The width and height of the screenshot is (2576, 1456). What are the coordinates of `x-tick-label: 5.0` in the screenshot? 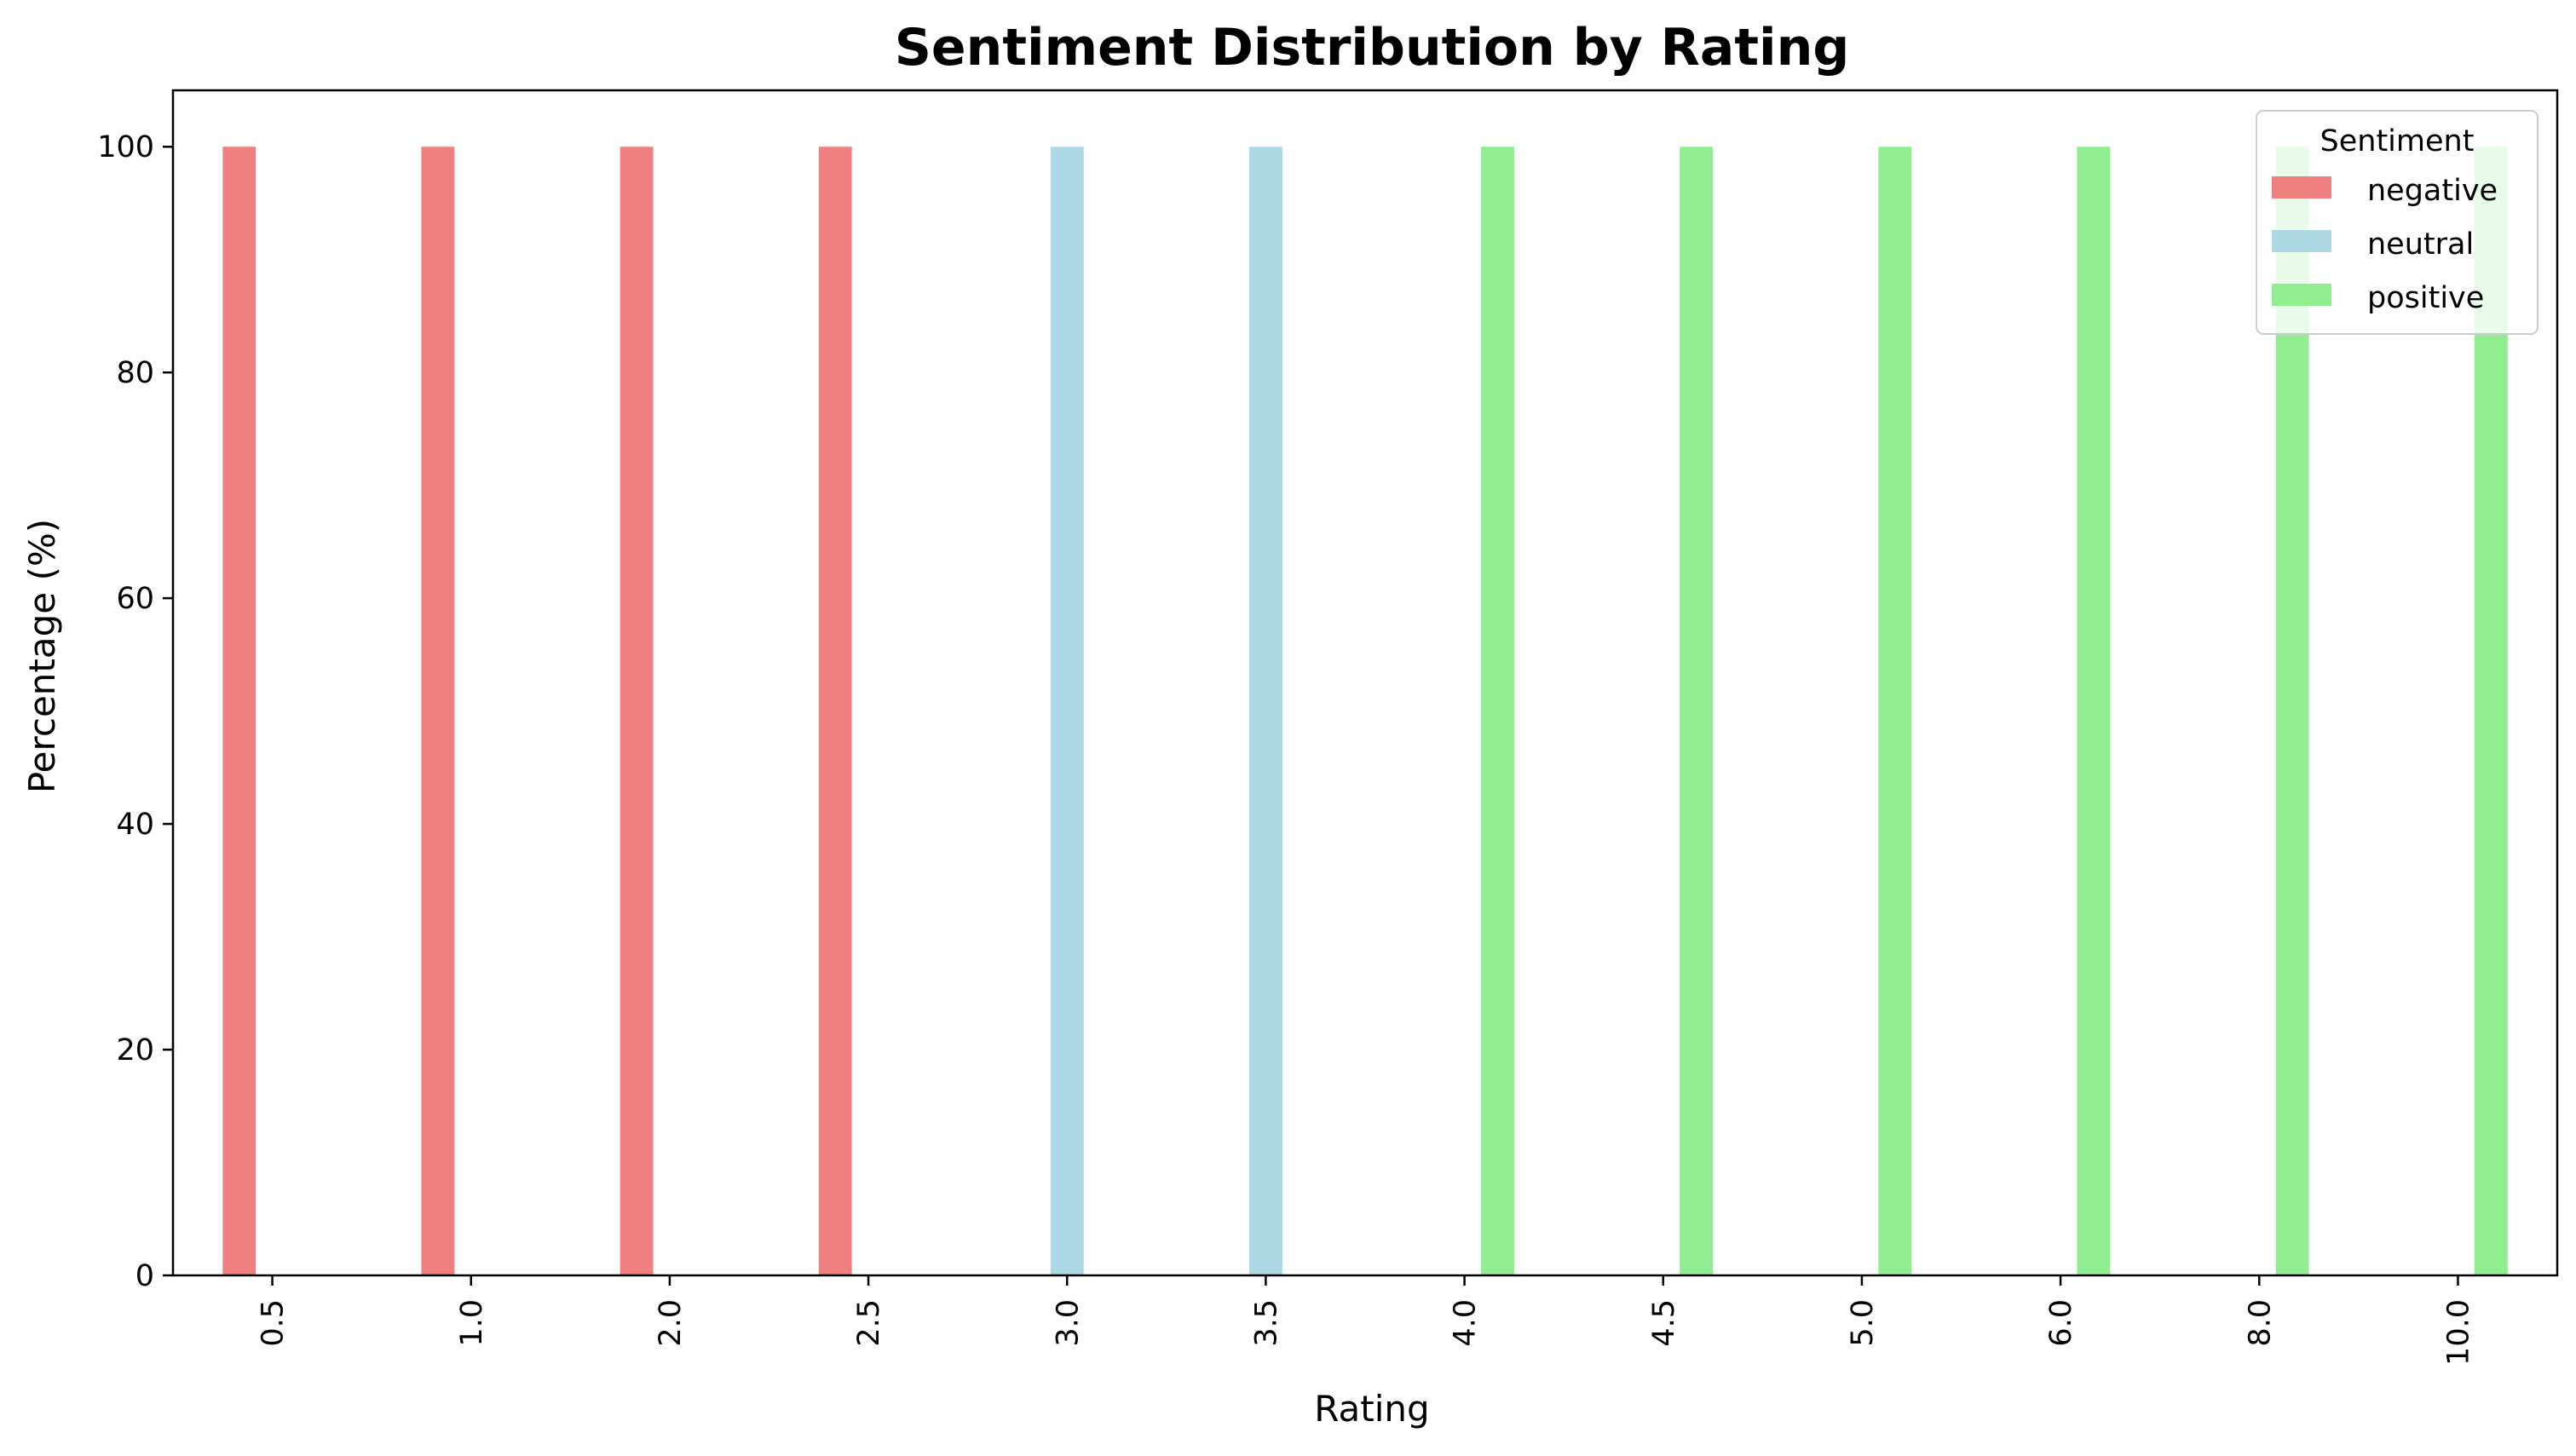 It's located at (1863, 1323).